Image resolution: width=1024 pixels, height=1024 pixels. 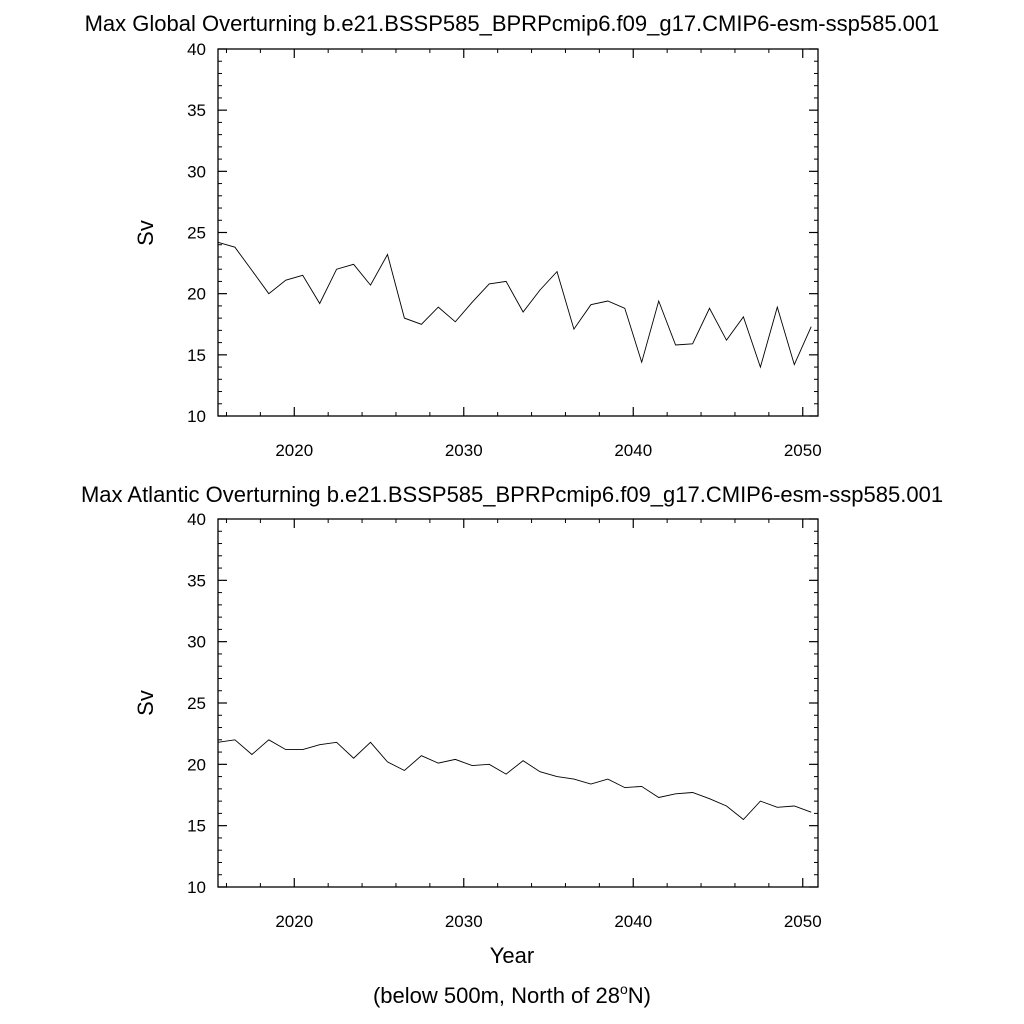 I want to click on top-chart-y-tick-label: 10, so click(x=196, y=416).